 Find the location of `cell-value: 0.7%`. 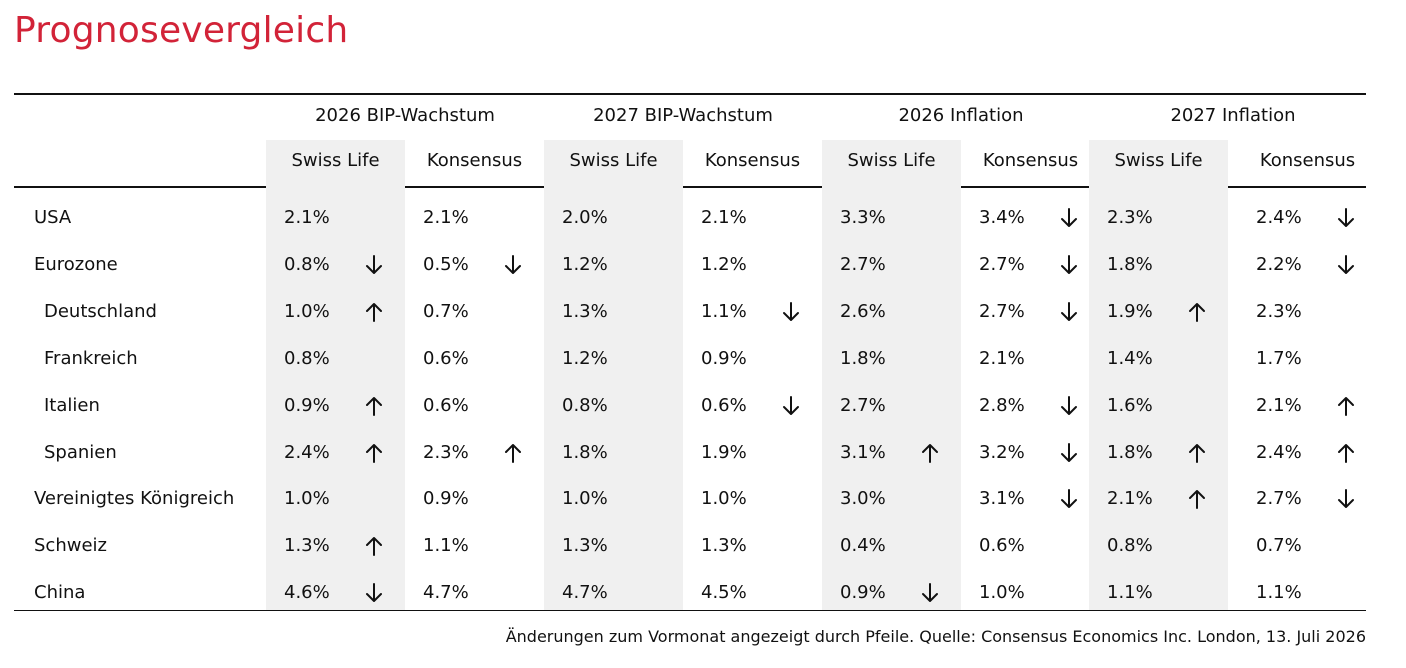

cell-value: 0.7% is located at coordinates (1279, 546).